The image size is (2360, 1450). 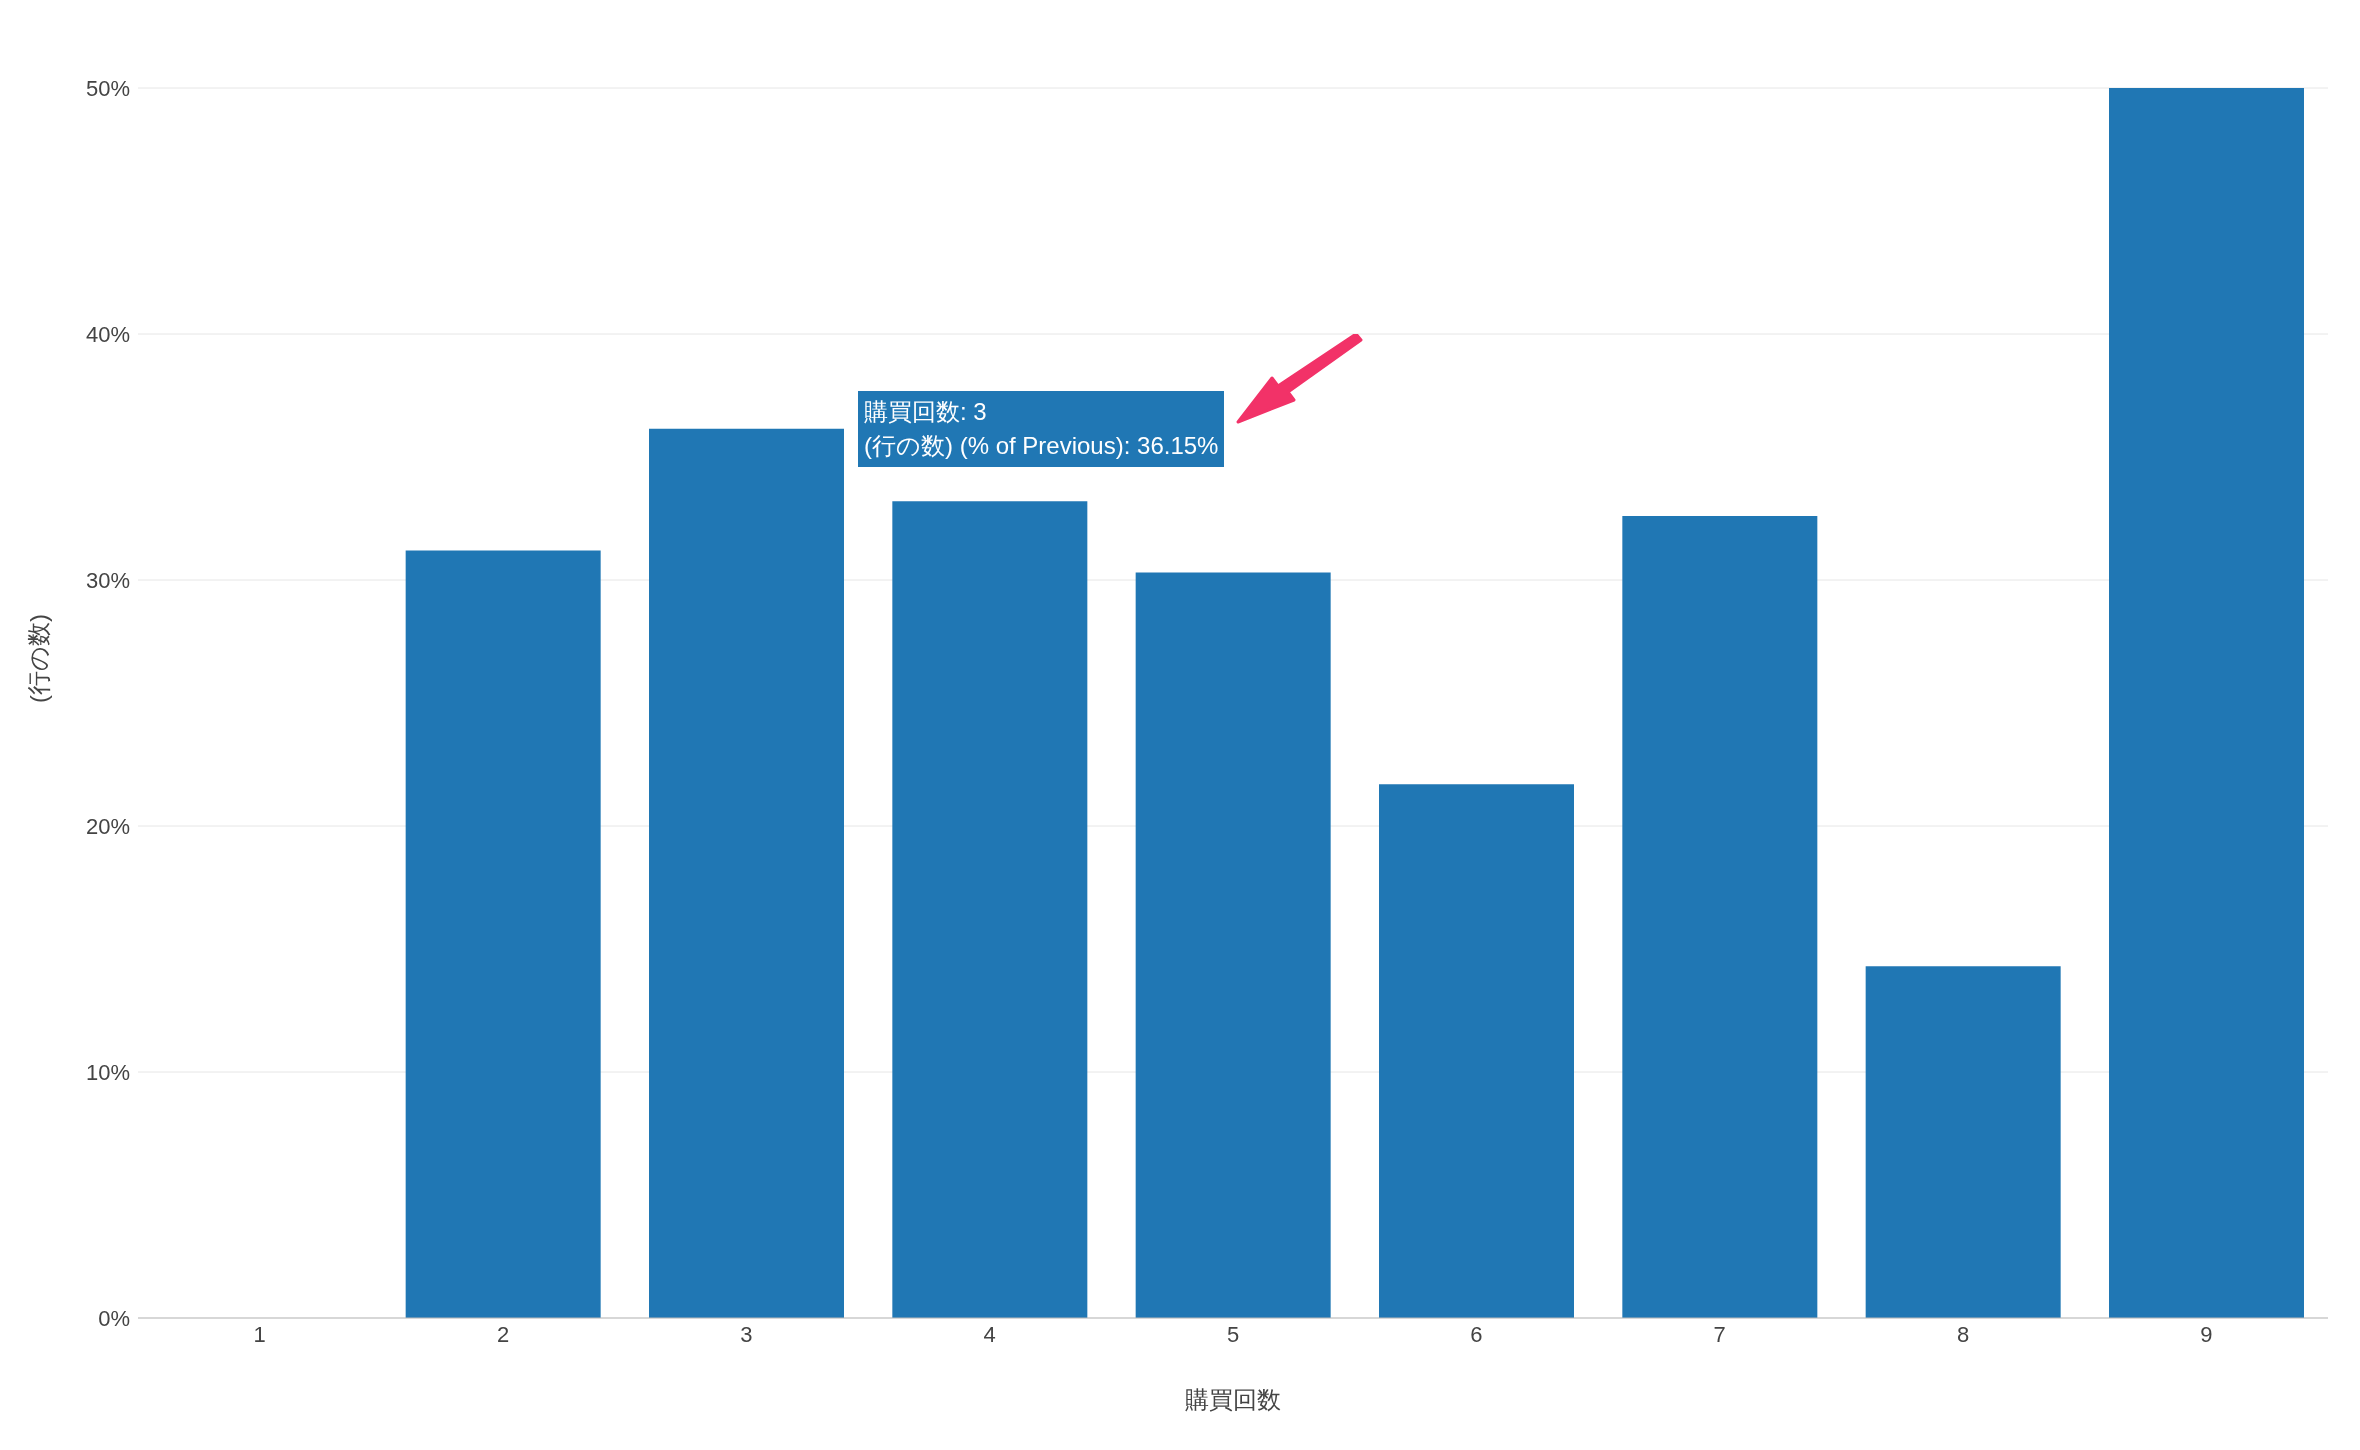 I want to click on x-tick-label: 9, so click(x=2206, y=1334).